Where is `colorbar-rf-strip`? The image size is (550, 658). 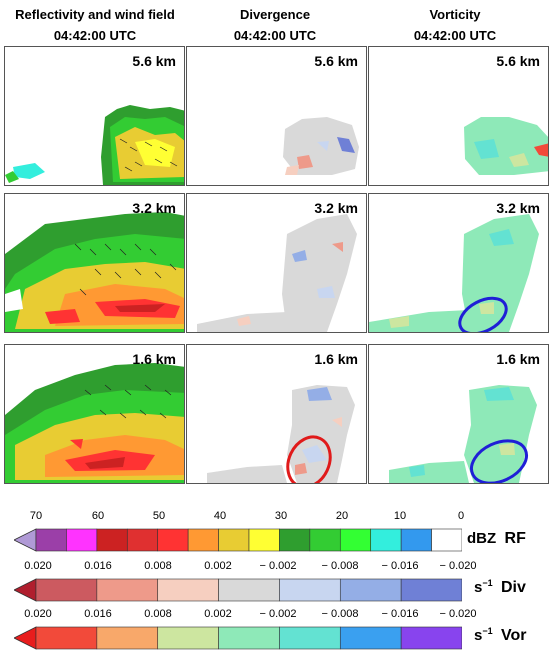 colorbar-rf-strip is located at coordinates (238, 540).